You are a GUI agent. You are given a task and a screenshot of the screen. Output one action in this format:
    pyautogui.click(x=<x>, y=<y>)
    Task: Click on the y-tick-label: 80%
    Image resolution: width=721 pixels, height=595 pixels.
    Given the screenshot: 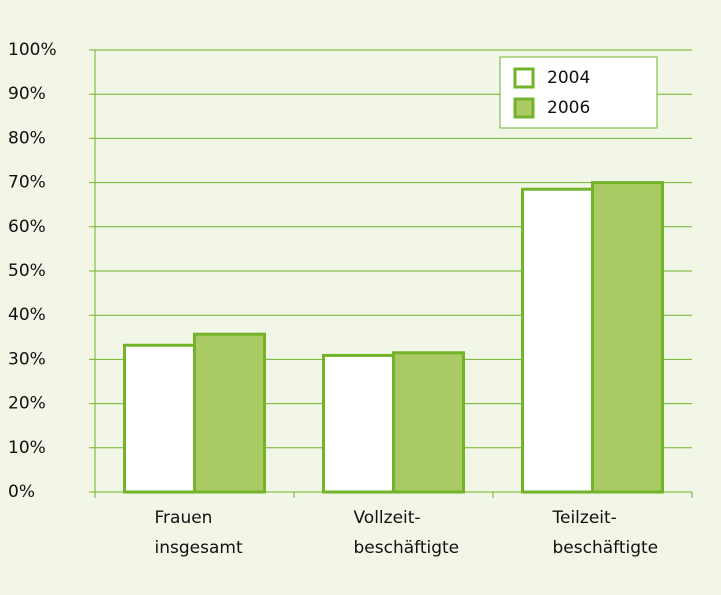 What is the action you would take?
    pyautogui.click(x=27, y=138)
    